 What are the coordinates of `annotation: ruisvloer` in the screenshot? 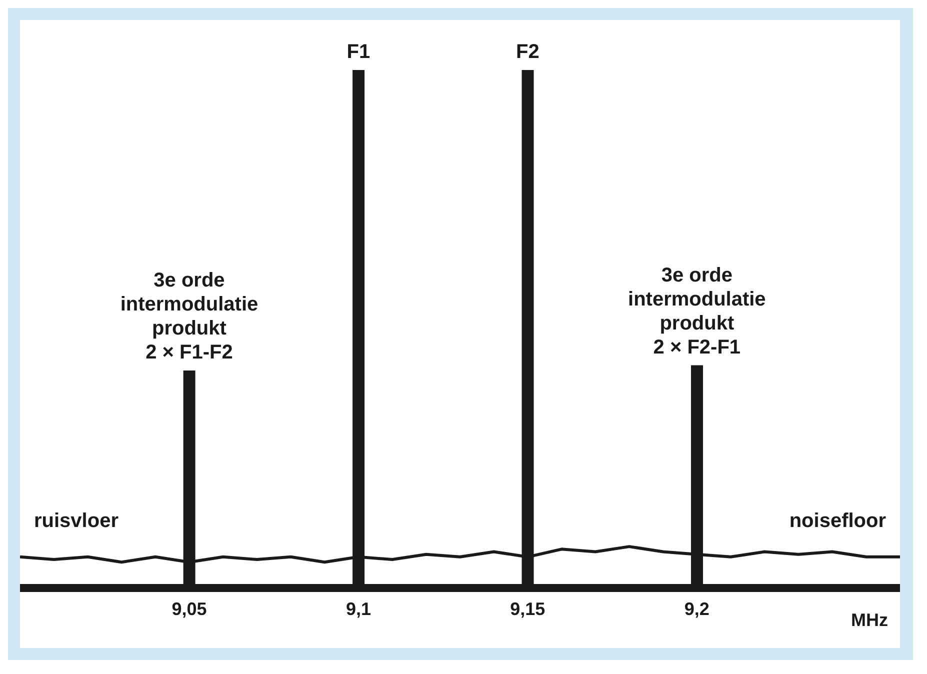 It's located at (76, 521).